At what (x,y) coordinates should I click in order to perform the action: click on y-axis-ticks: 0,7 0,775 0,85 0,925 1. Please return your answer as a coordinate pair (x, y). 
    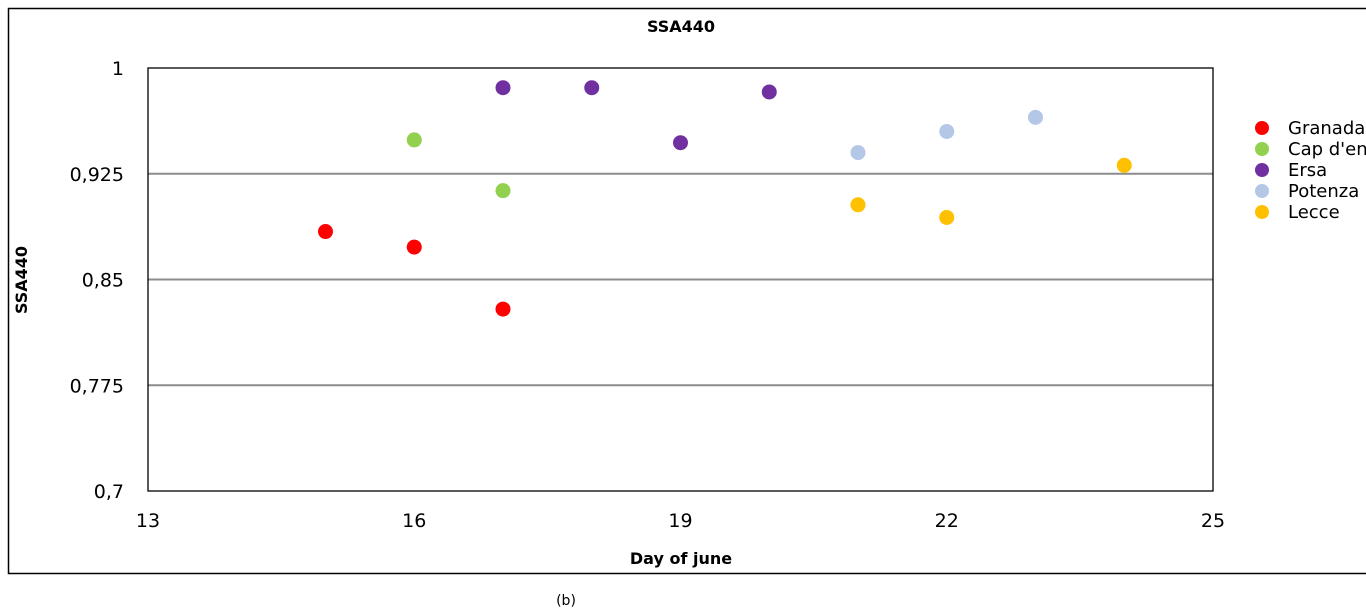
    Looking at the image, I should click on (97, 280).